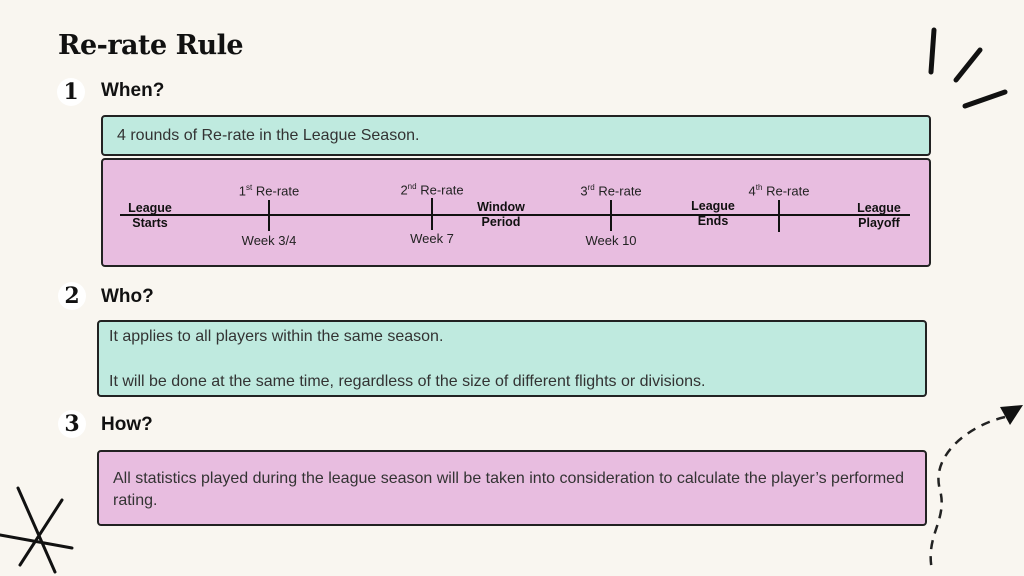  What do you see at coordinates (72, 424) in the screenshot?
I see `section-number-3: 3` at bounding box center [72, 424].